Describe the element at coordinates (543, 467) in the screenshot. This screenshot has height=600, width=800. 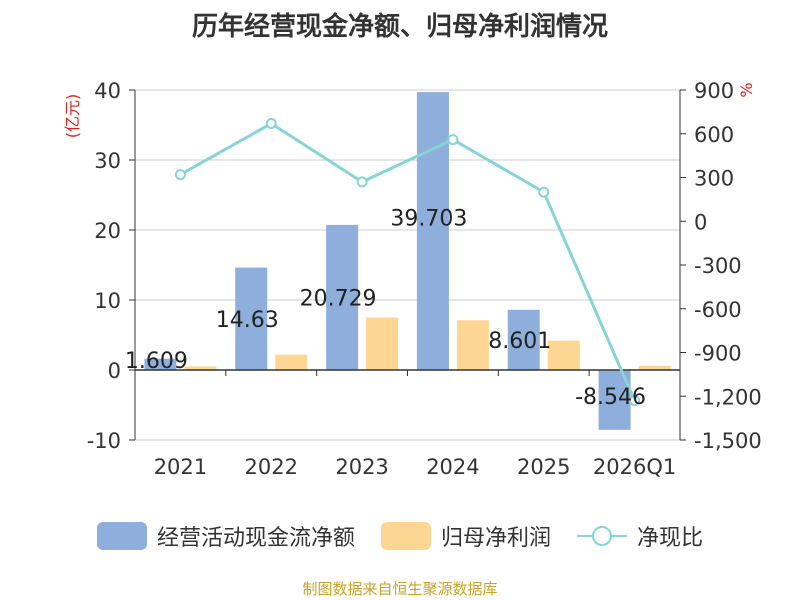
I see `category-label: 2025` at that location.